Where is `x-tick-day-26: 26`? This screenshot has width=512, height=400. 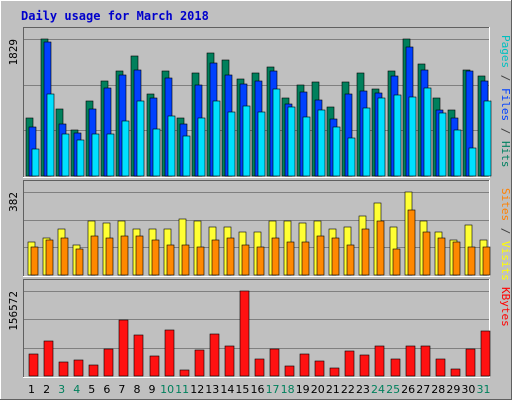
x-tick-day-26: 26 is located at coordinates (408, 389).